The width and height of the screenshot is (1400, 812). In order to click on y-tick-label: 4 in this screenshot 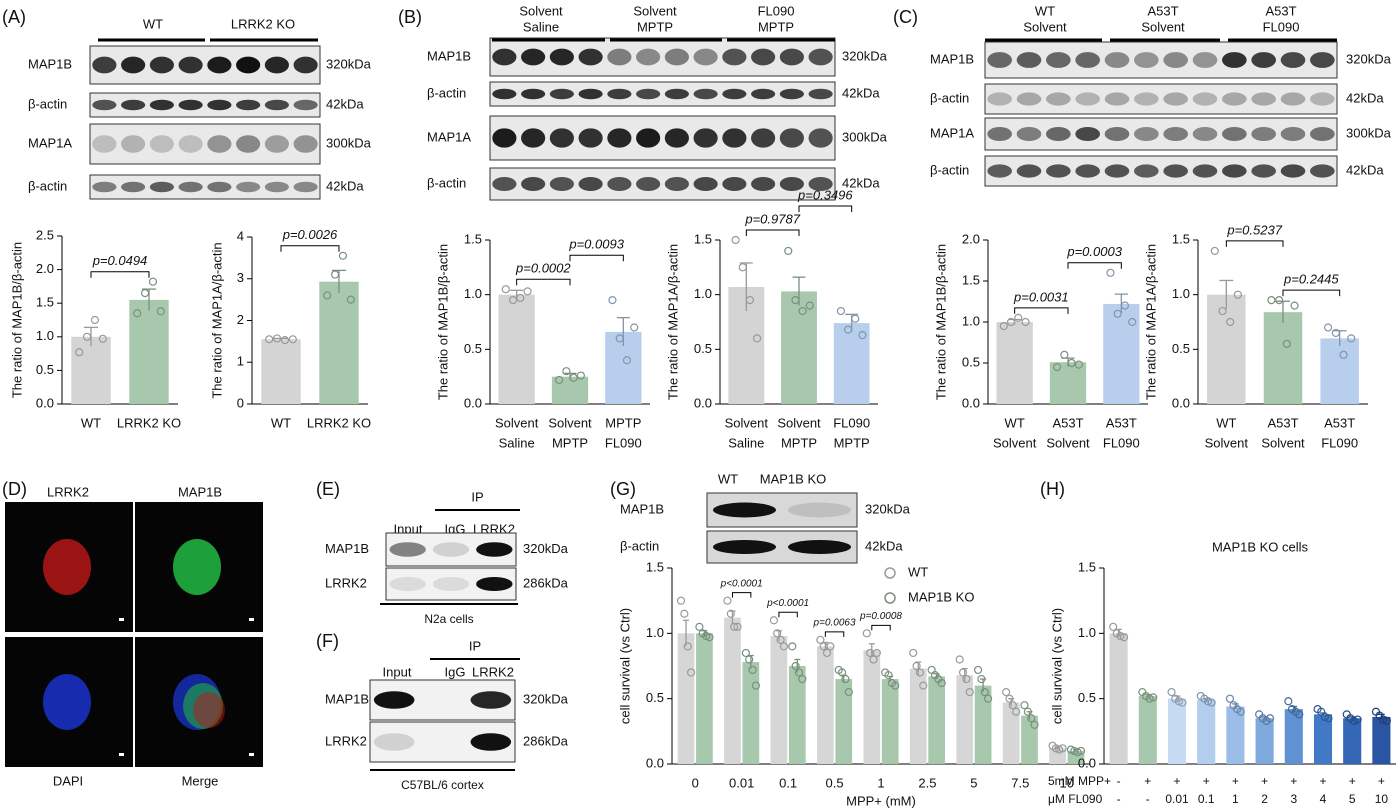, I will do `click(240, 235)`.